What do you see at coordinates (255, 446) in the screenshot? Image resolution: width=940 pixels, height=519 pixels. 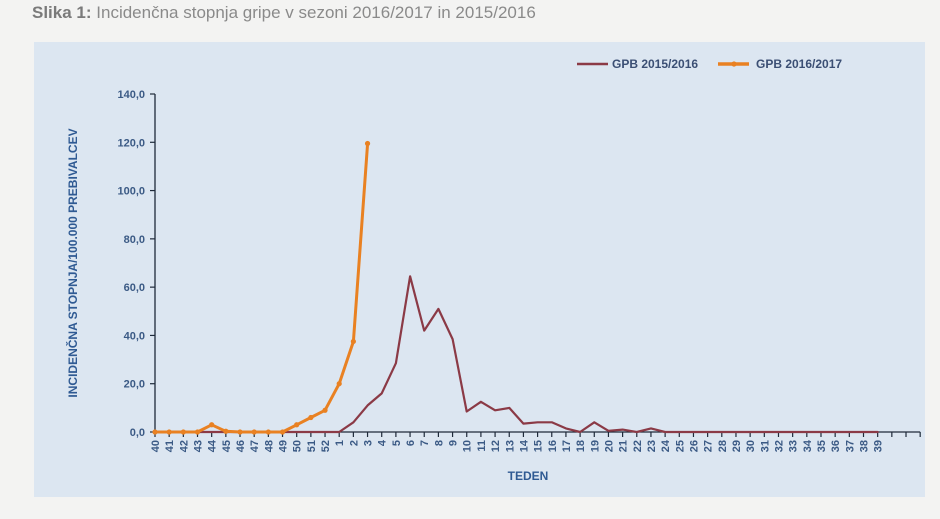 I see `x-tick-label: 47` at bounding box center [255, 446].